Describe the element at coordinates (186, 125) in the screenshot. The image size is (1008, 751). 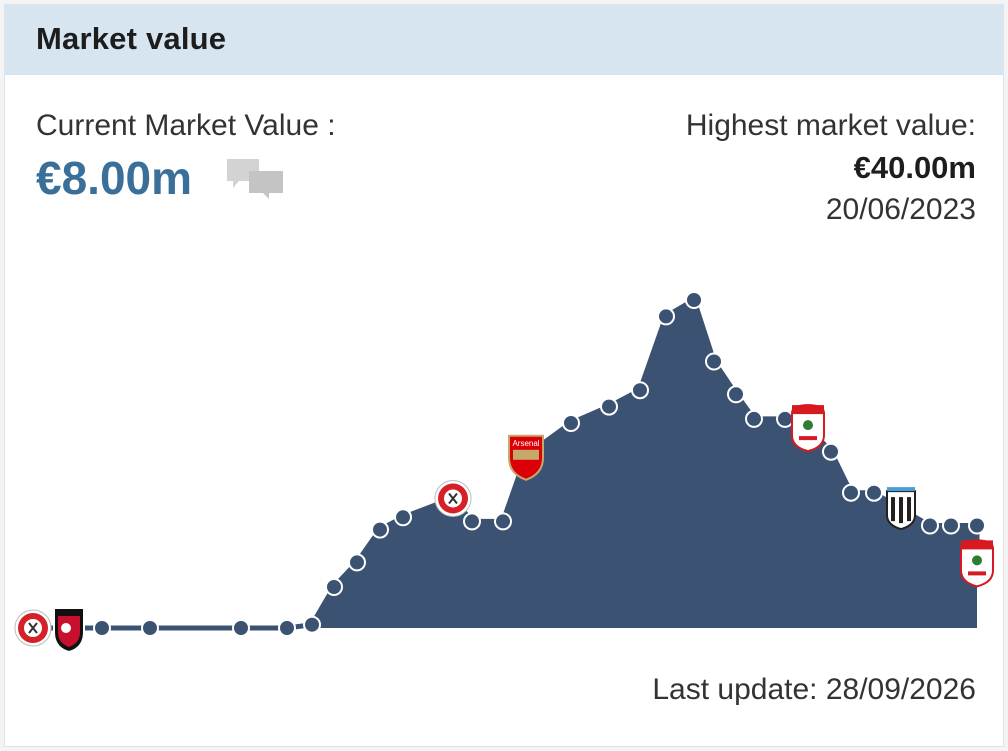
I see `current-value-label: Current Market Value :` at that location.